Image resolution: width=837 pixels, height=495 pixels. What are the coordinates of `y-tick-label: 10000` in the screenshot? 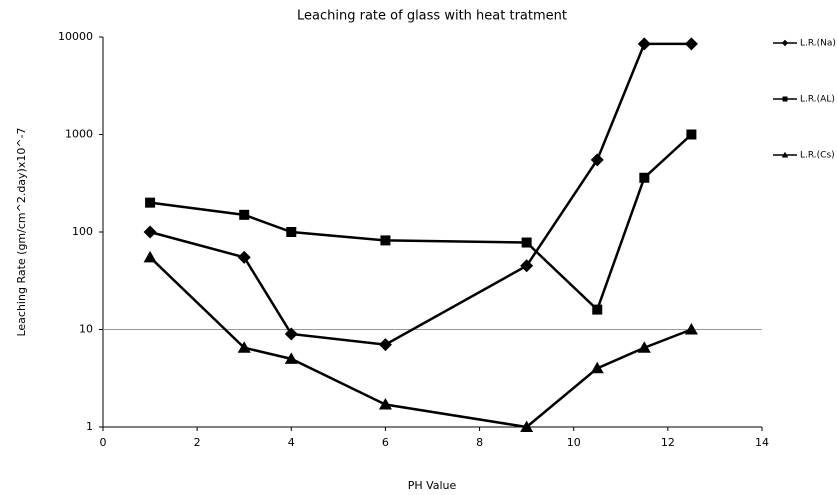 It's located at (75, 36).